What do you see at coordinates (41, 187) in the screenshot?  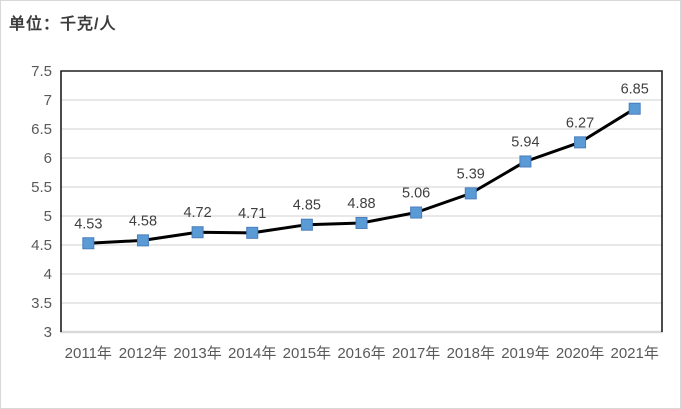 I see `y-axis-tick-label: 5.5` at bounding box center [41, 187].